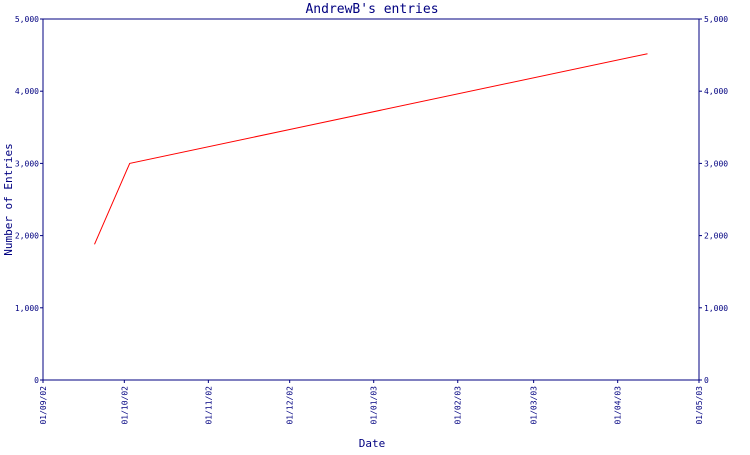 This screenshot has width=750, height=455. What do you see at coordinates (29, 200) in the screenshot?
I see `y-axis-left: 0 1,000 2,000 3,000 4,000 5,000` at bounding box center [29, 200].